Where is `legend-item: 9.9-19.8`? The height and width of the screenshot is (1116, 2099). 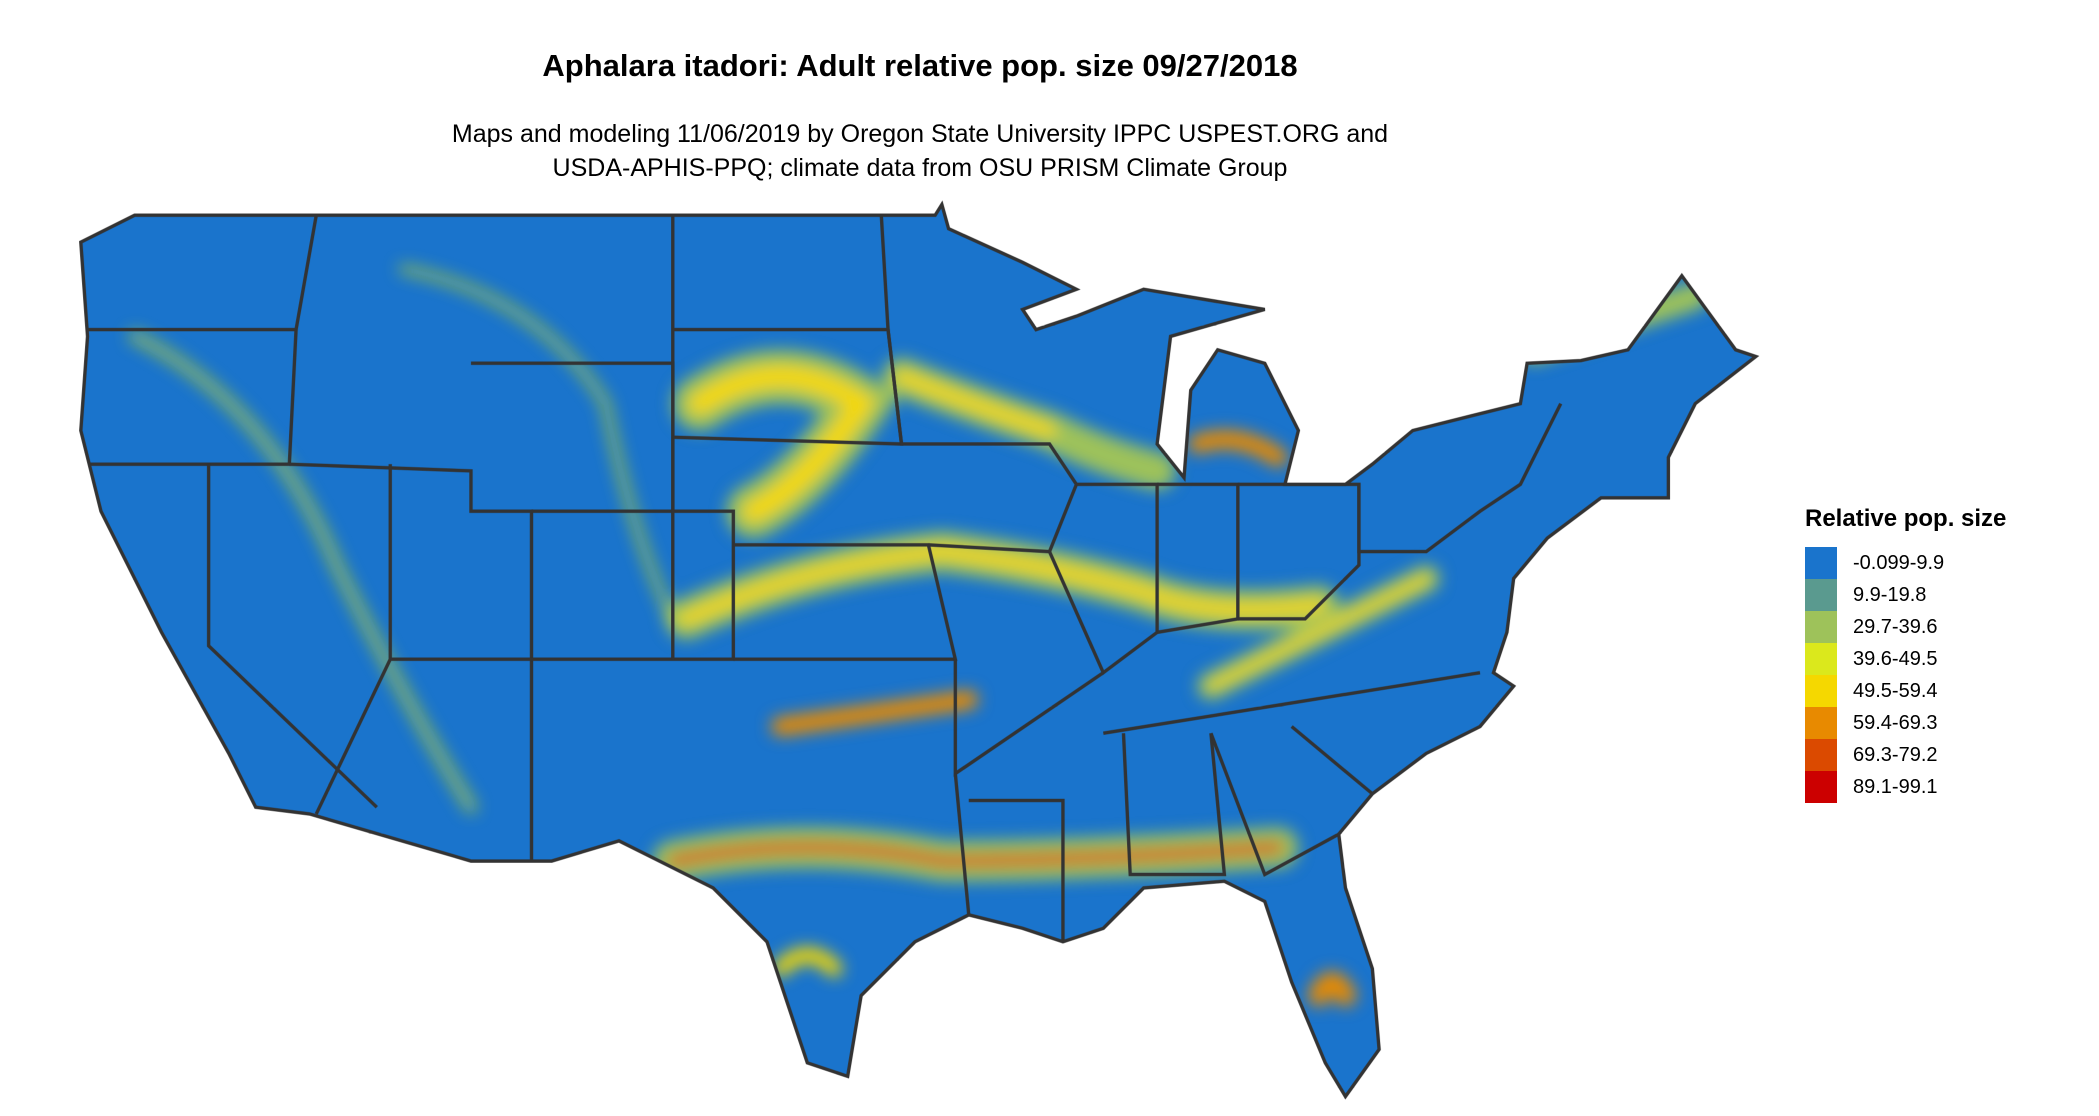 legend-item: 9.9-19.8 is located at coordinates (1905, 595).